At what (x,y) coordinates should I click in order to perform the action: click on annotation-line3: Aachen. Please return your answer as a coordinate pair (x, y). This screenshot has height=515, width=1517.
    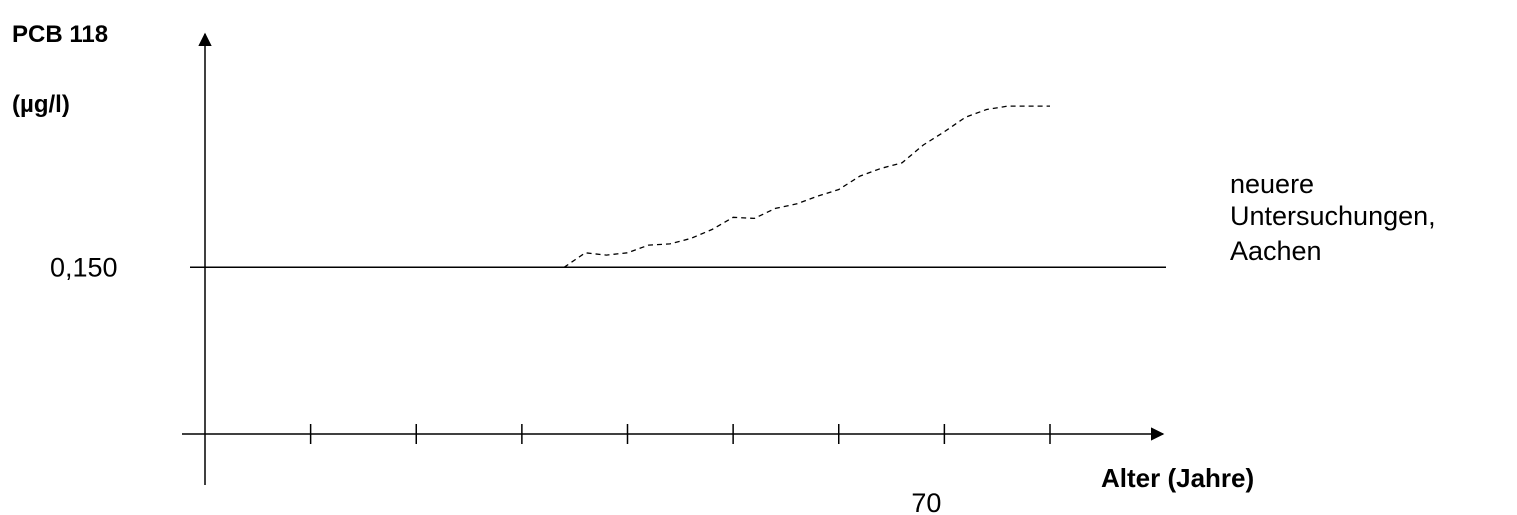
    Looking at the image, I should click on (1276, 251).